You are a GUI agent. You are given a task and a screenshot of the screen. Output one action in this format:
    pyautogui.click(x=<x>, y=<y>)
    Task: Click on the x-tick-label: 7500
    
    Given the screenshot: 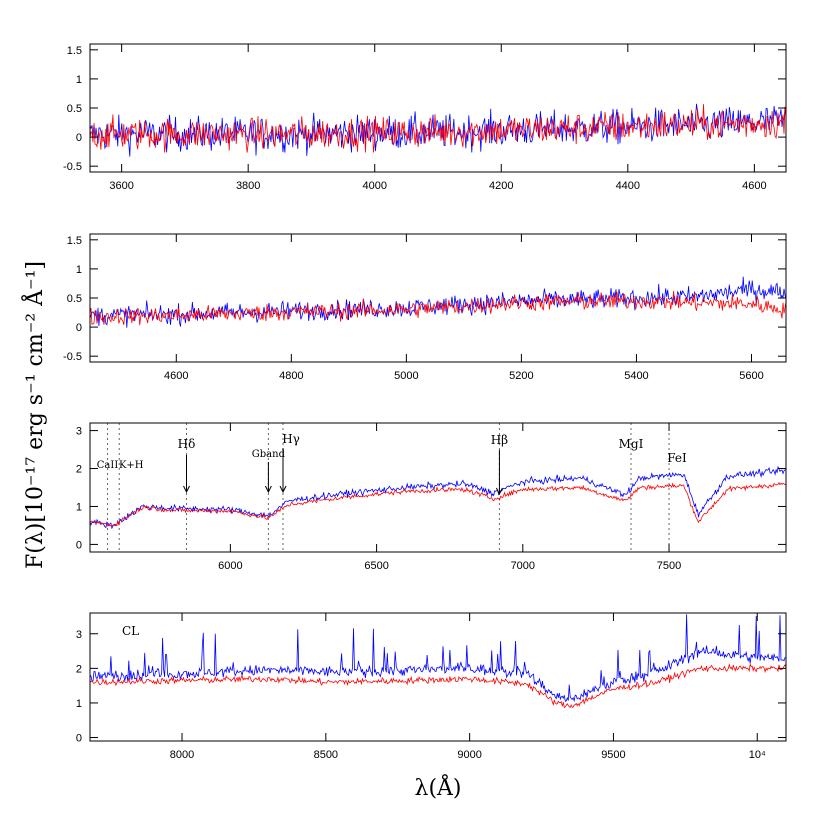 What is the action you would take?
    pyautogui.click(x=669, y=566)
    